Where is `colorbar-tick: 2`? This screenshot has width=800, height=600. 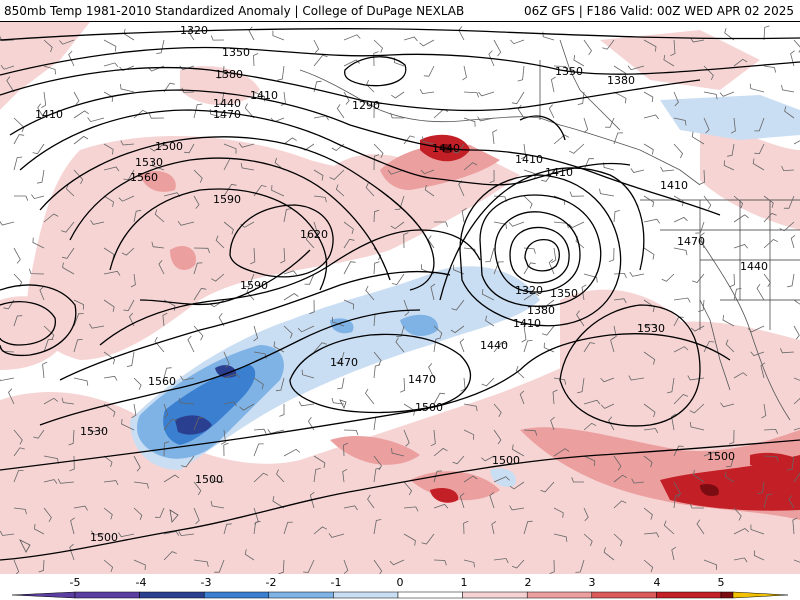 colorbar-tick: 2 is located at coordinates (528, 582).